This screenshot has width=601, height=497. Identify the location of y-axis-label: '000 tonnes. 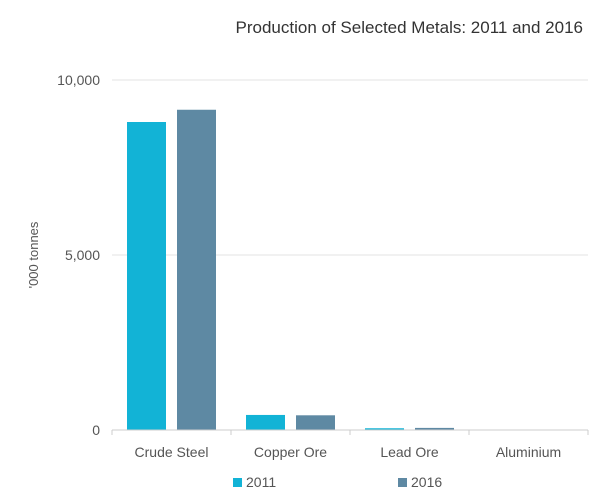
(33, 254).